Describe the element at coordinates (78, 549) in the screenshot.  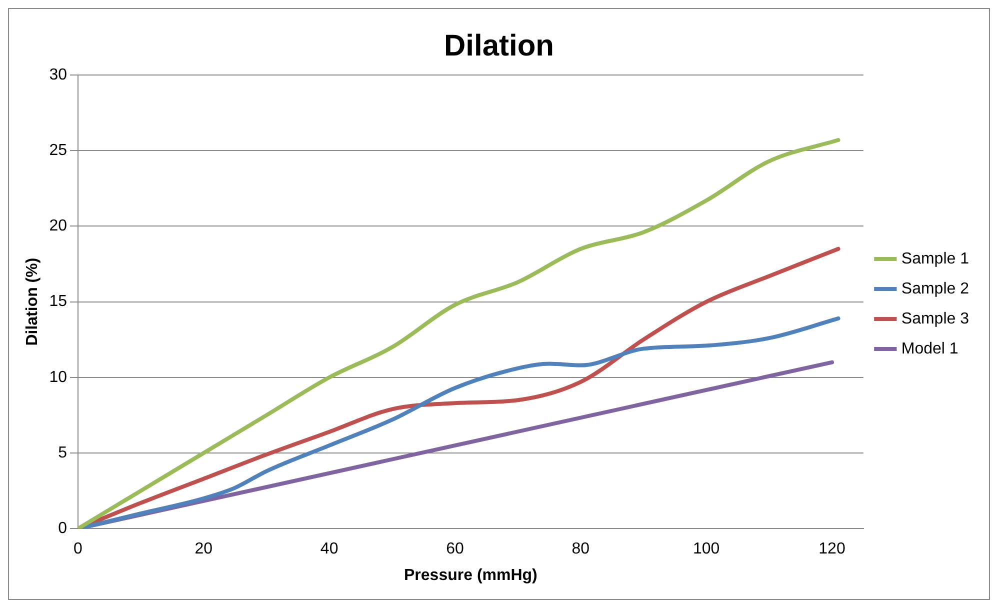
I see `x-tick-label: 0` at that location.